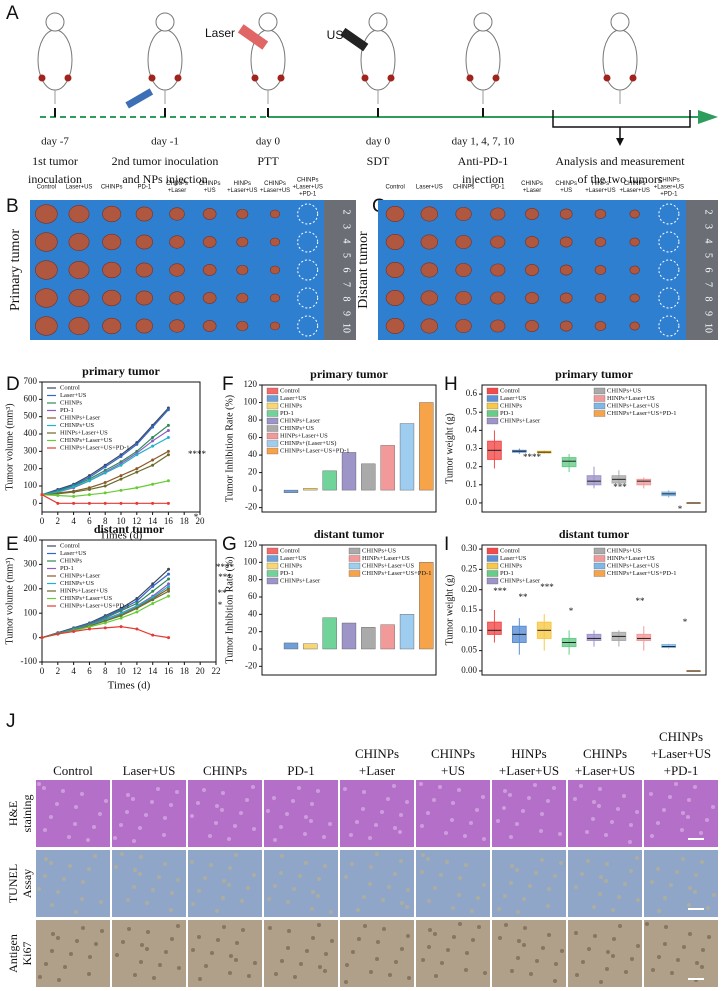 This screenshot has height=991, width=724. I want to click on timeline-label: and NPs injection, so click(164, 179).